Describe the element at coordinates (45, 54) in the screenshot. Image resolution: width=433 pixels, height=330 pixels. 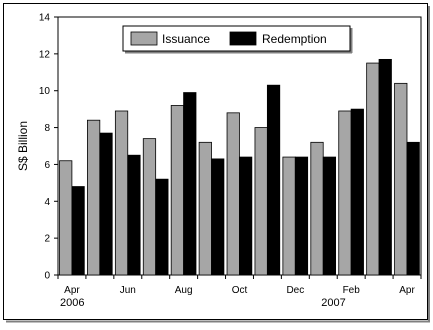
I see `y-tick-label-6: 12` at that location.